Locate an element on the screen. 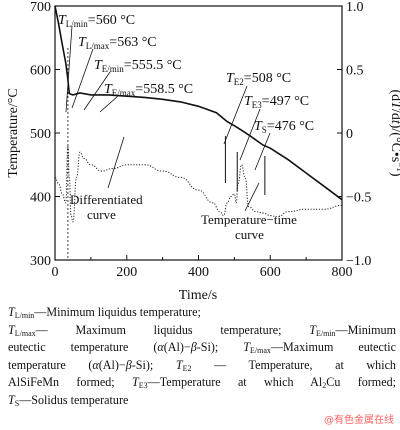 The width and height of the screenshot is (400, 430). annotation-temperature-2: curve is located at coordinates (249, 234).